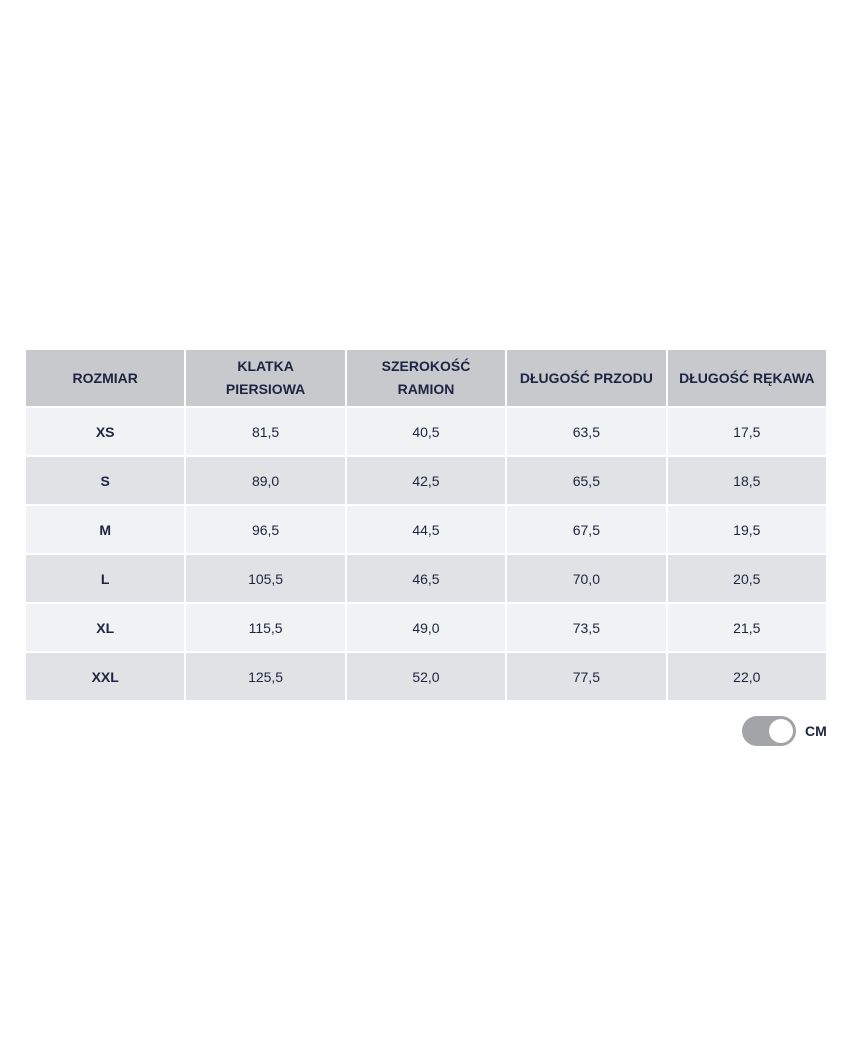 The height and width of the screenshot is (1059, 854). Describe the element at coordinates (265, 529) in the screenshot. I see `cell-chest: 96,5` at that location.